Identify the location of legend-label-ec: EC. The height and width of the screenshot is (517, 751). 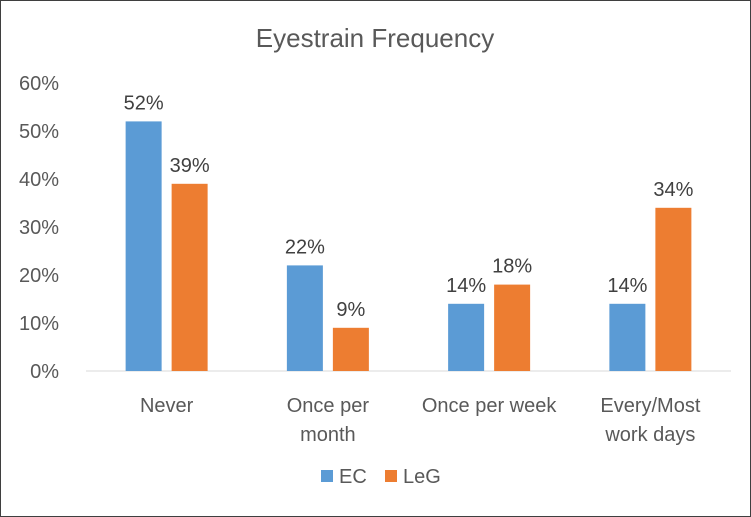
(353, 477).